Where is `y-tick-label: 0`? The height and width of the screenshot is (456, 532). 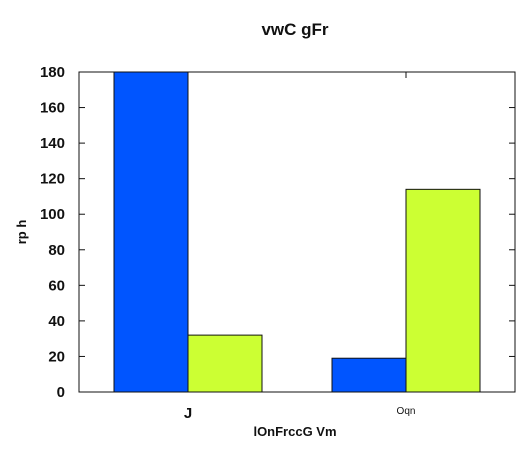
y-tick-label: 0 is located at coordinates (61, 392).